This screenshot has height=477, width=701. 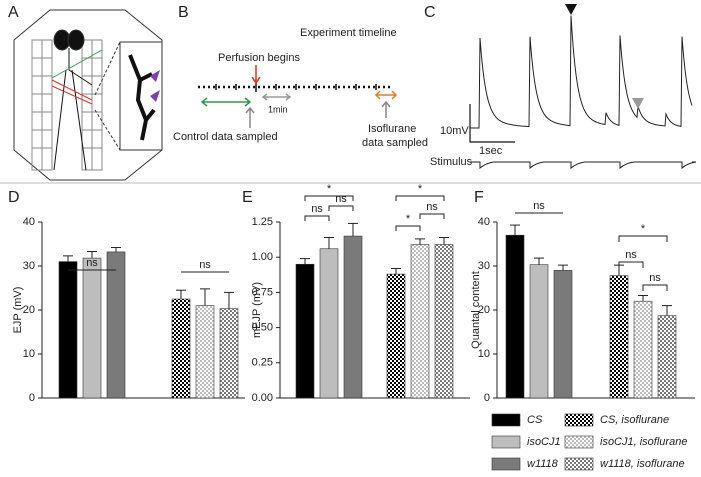 I want to click on legend-label: w1118, so click(x=543, y=464).